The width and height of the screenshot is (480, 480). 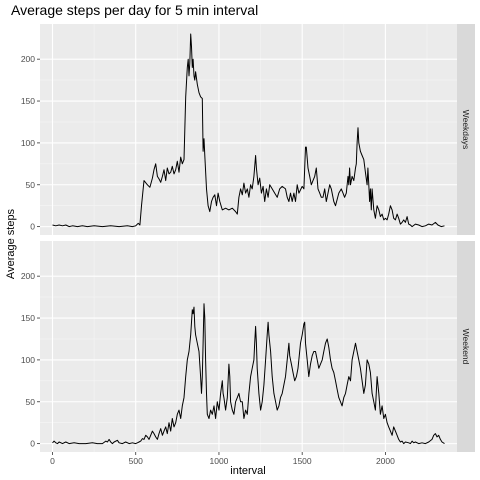 What do you see at coordinates (136, 461) in the screenshot?
I see `x-tick-label: 500` at bounding box center [136, 461].